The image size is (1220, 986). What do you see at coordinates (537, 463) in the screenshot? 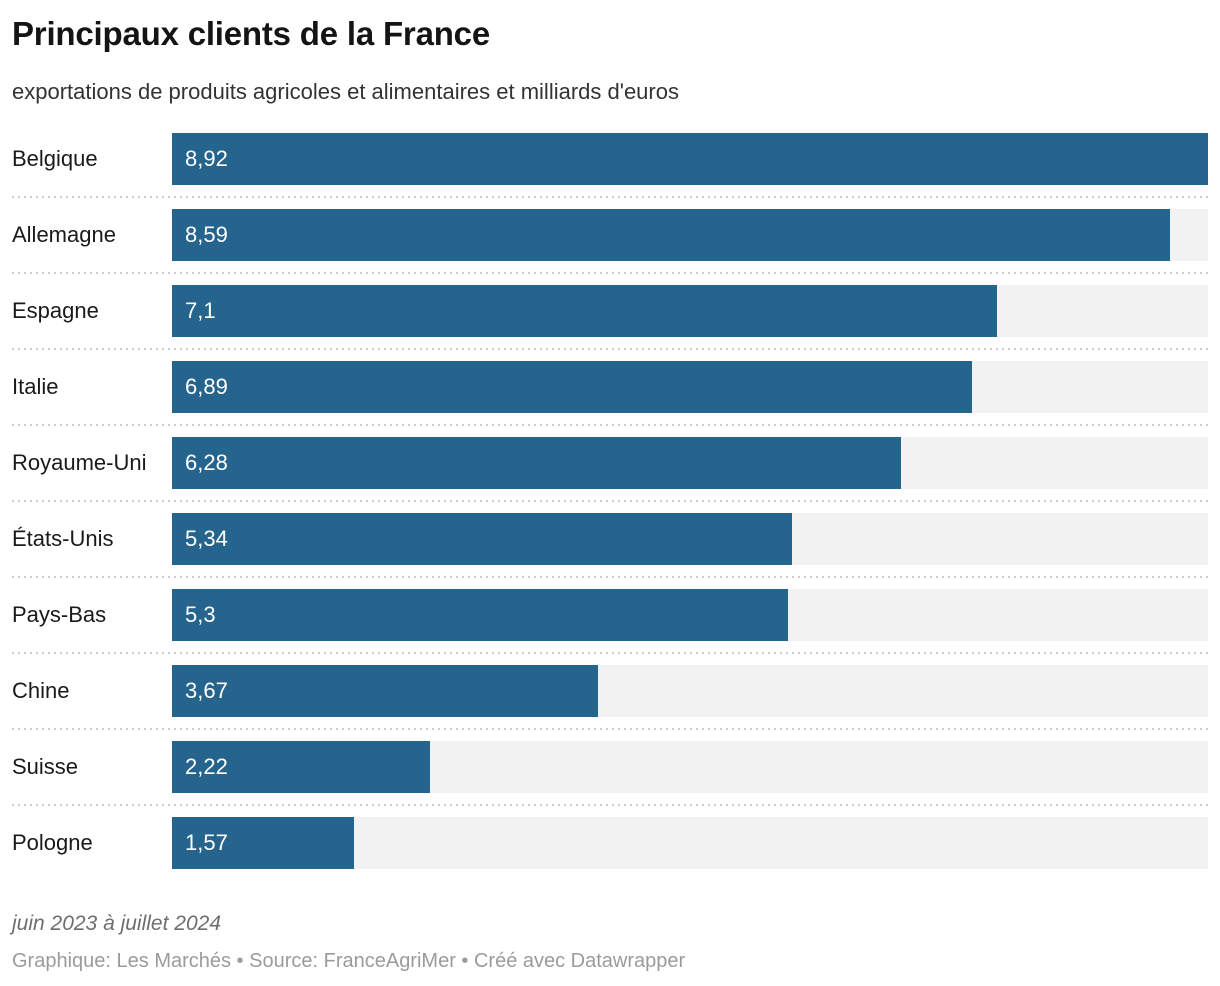
I see `bar: 6,28` at bounding box center [537, 463].